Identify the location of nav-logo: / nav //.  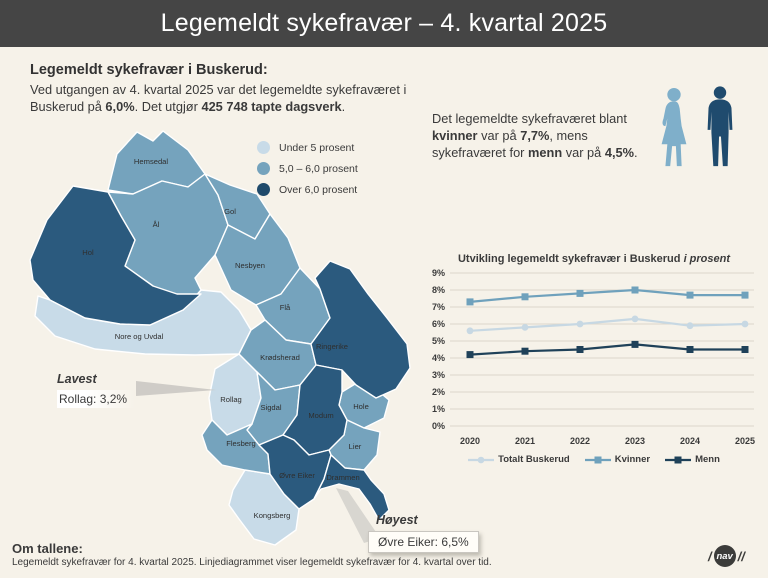
(726, 556).